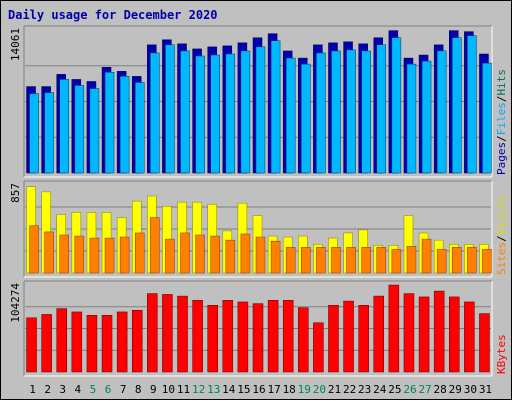  Describe the element at coordinates (47, 389) in the screenshot. I see `day-label-2: 2` at that location.